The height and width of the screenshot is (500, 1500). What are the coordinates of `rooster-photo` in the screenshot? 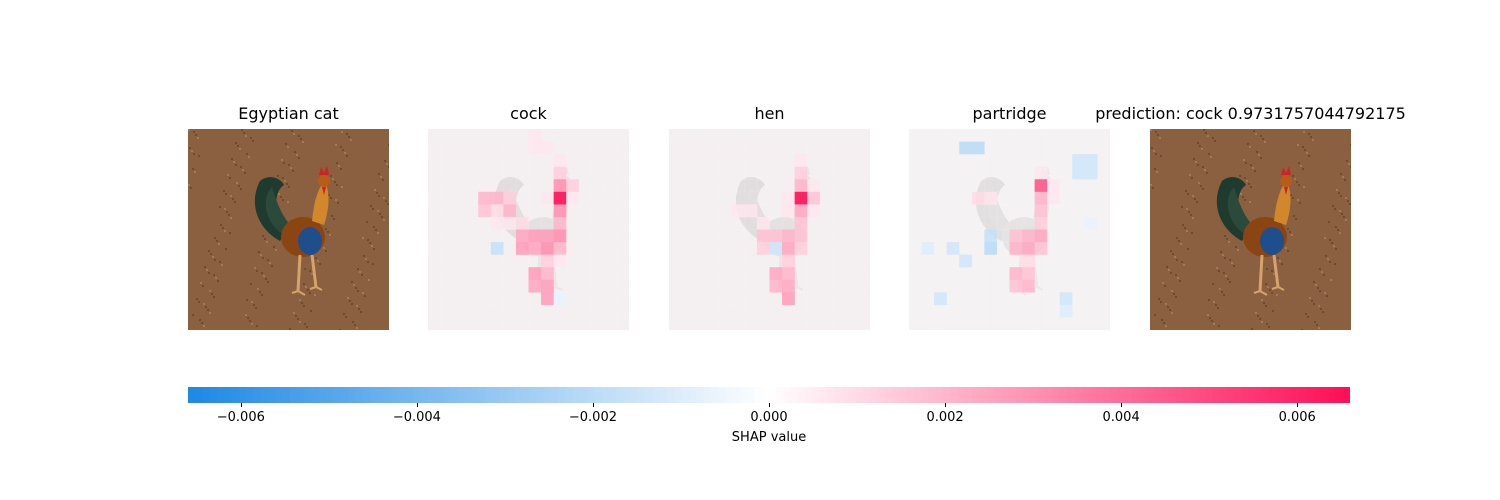 It's located at (288, 229).